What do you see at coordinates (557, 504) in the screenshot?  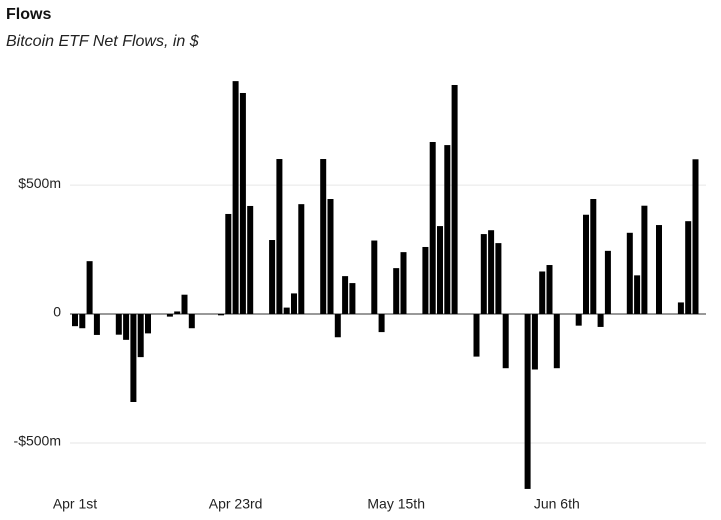 I see `x-tick-label: Jun 6th` at bounding box center [557, 504].